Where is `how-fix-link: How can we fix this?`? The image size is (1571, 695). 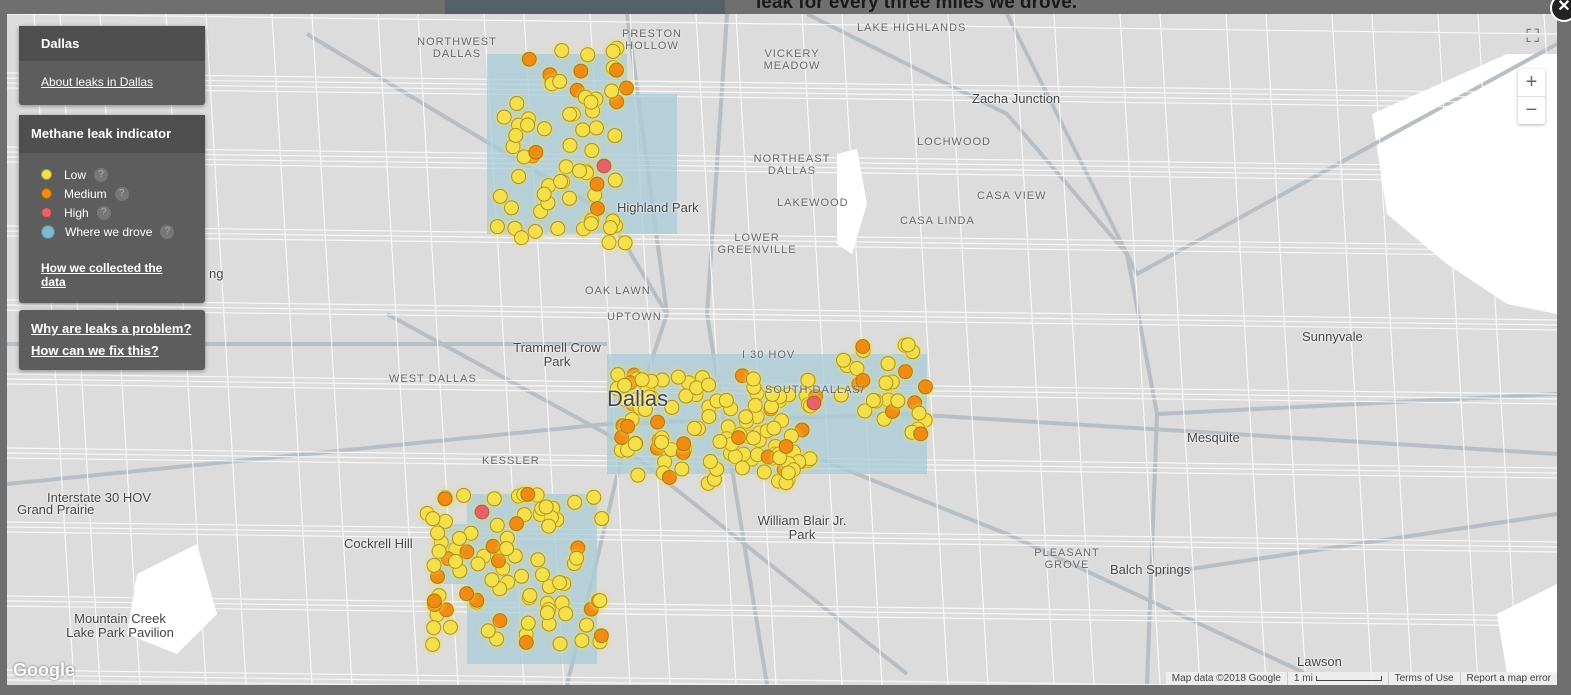
how-fix-link: How can we fix this? is located at coordinates (95, 350).